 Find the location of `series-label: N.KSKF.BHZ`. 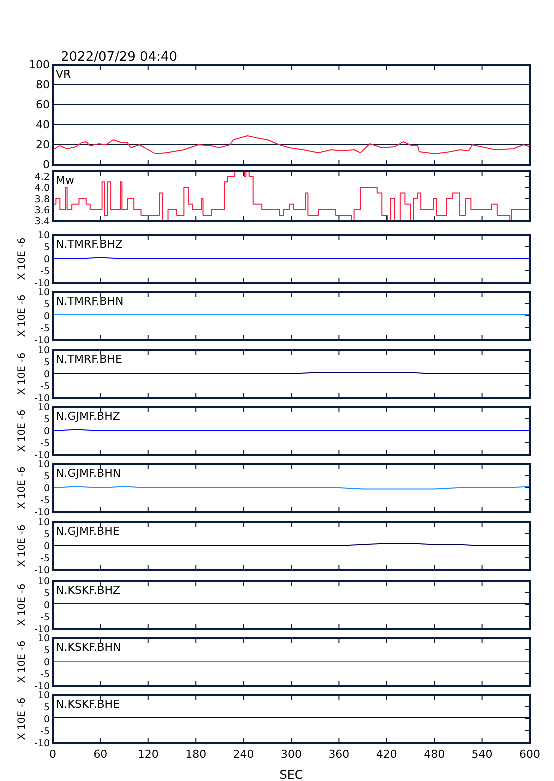

series-label: N.KSKF.BHZ is located at coordinates (89, 590).